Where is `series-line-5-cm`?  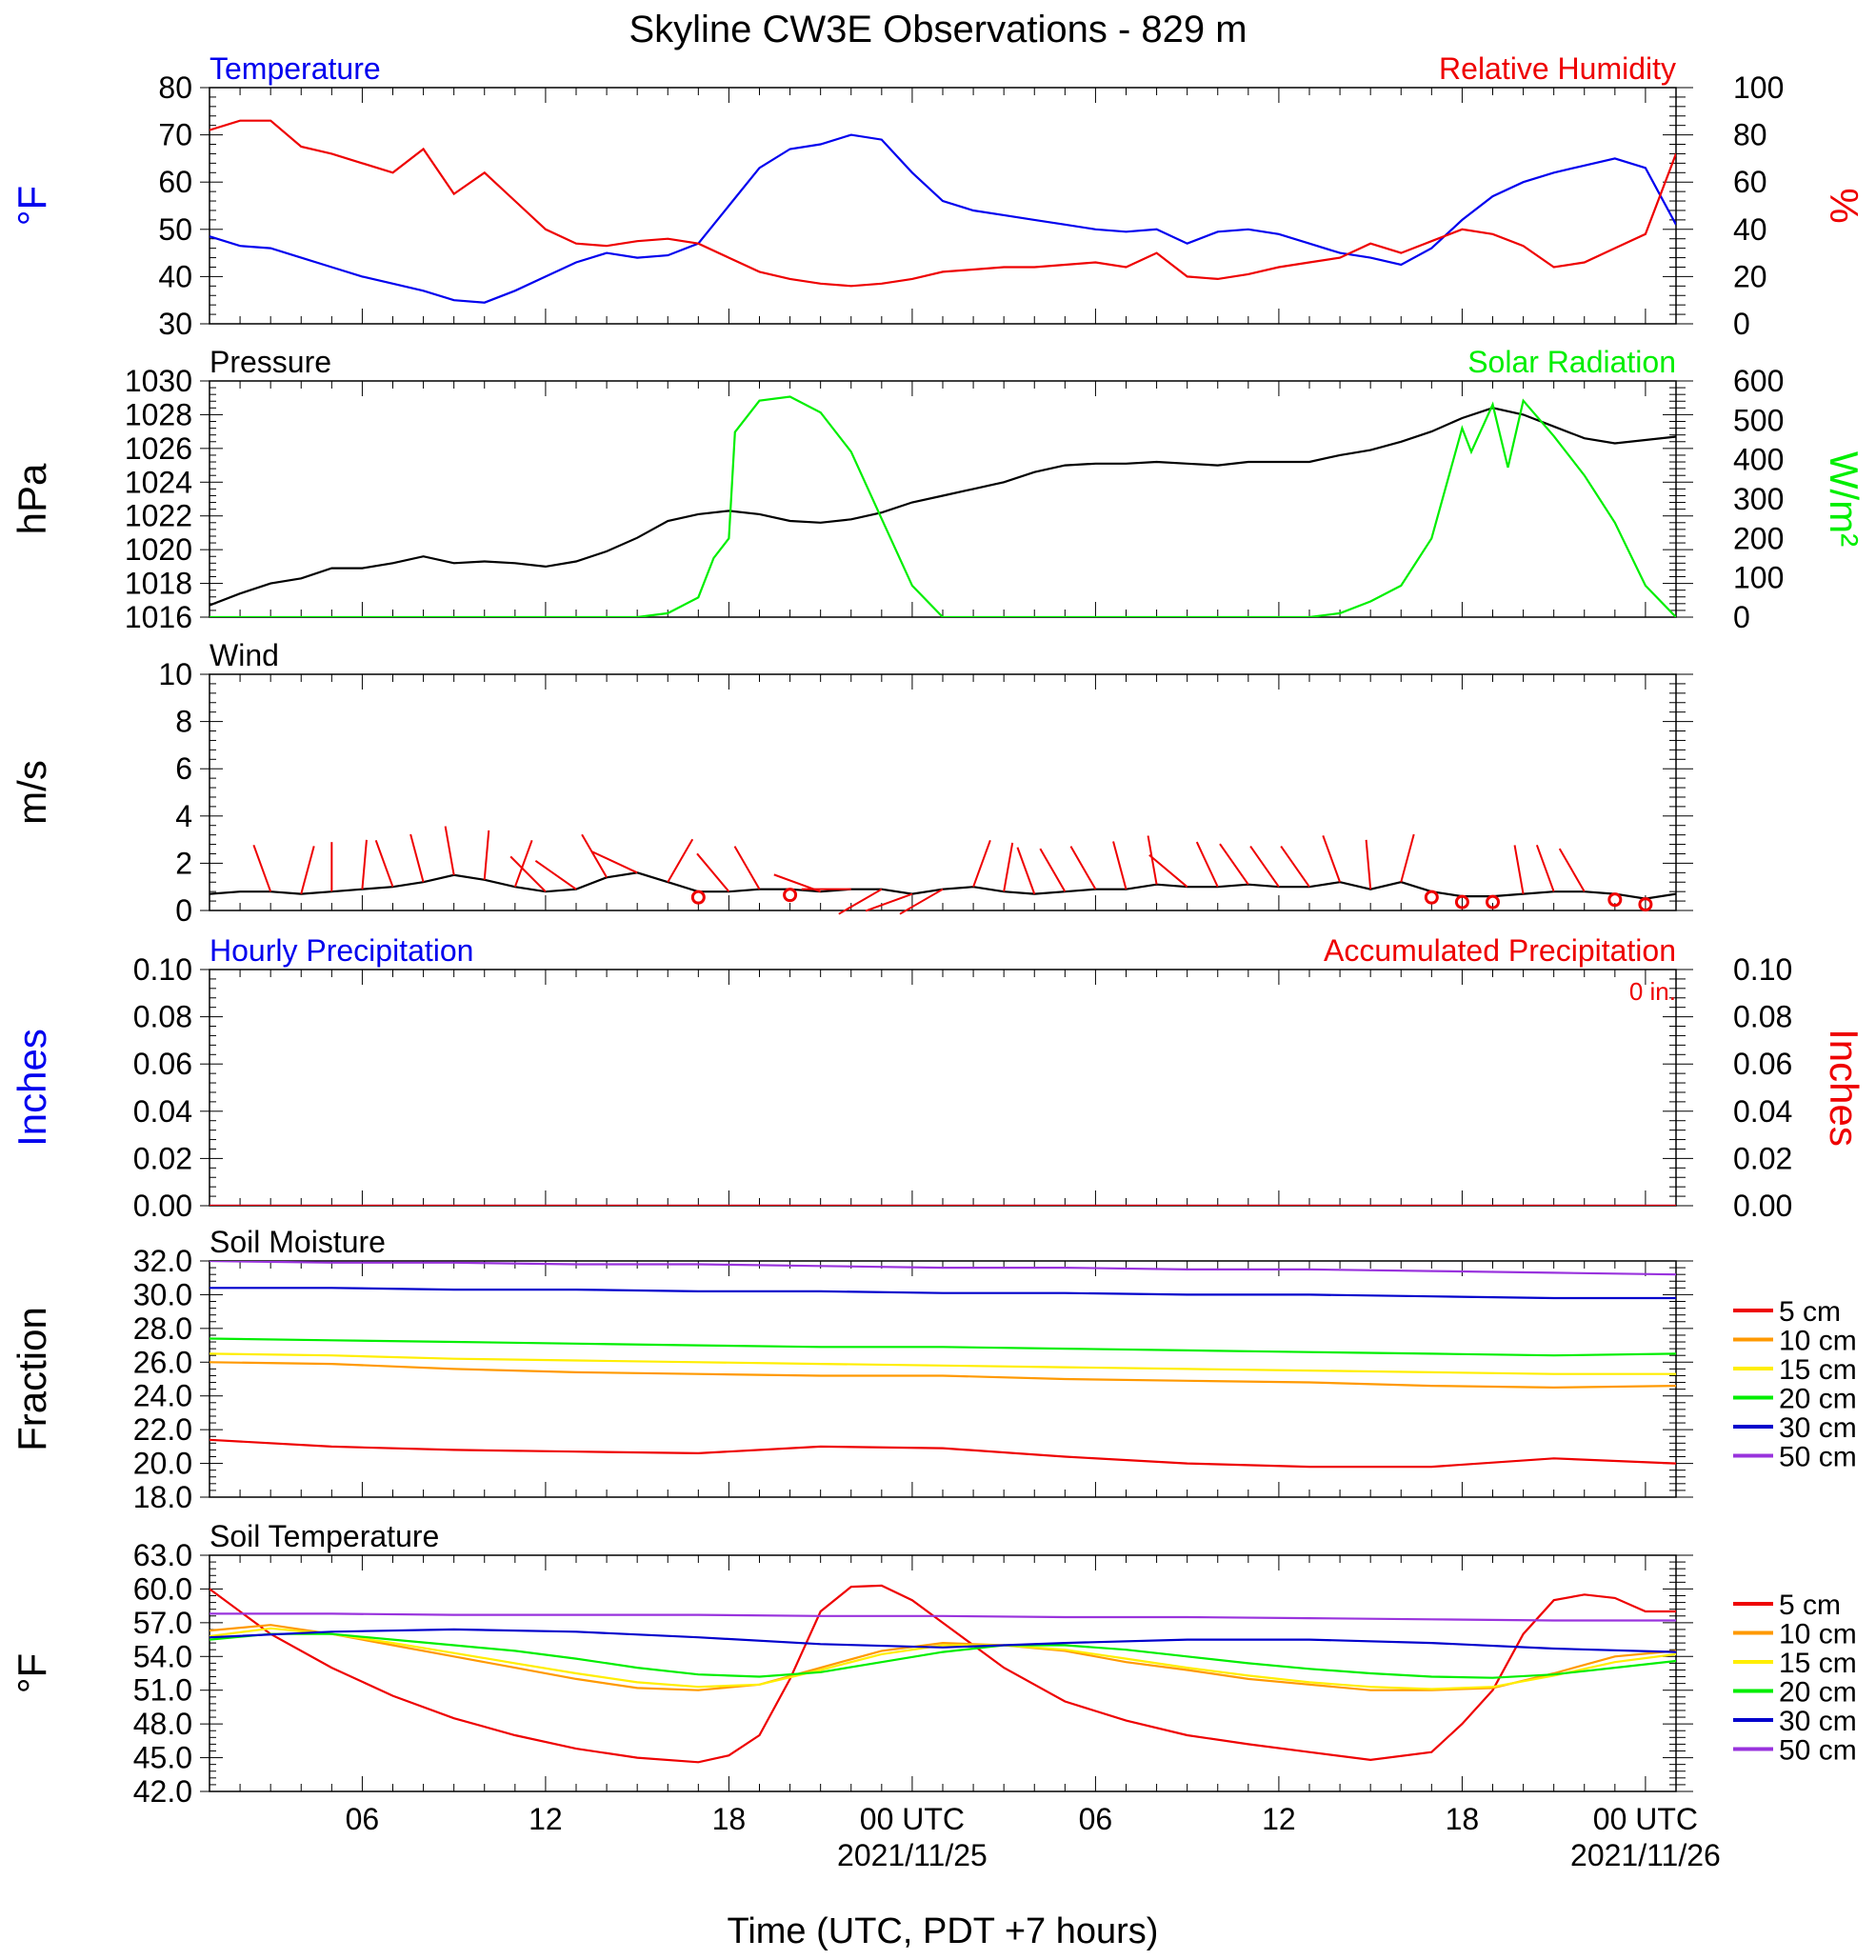 series-line-5-cm is located at coordinates (943, 1453).